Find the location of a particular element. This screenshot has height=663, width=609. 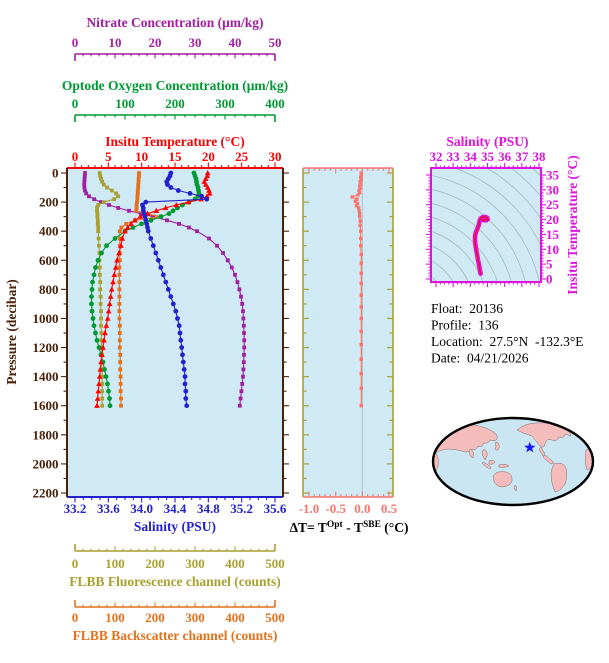

oxygen-tick-label: 100 is located at coordinates (125, 103).